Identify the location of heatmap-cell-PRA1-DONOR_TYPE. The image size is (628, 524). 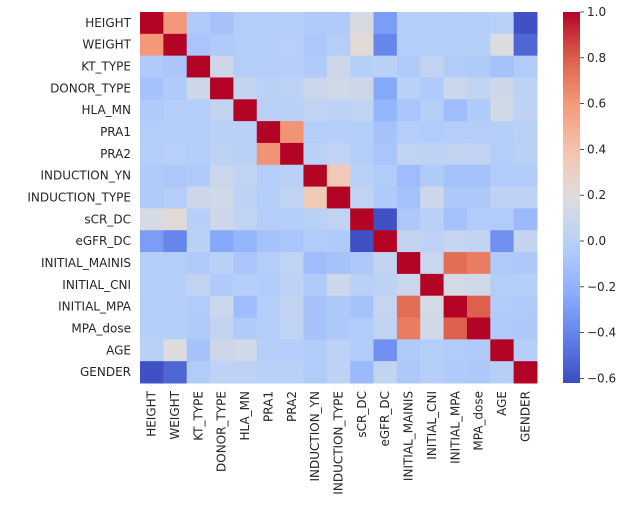
(222, 132).